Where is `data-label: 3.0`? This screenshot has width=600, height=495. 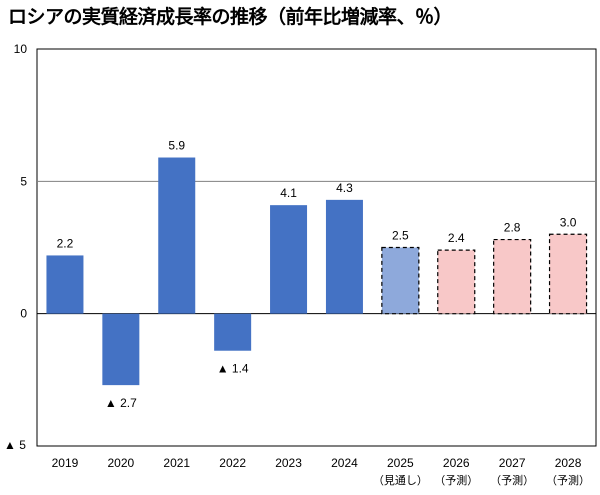 data-label: 3.0 is located at coordinates (568, 222).